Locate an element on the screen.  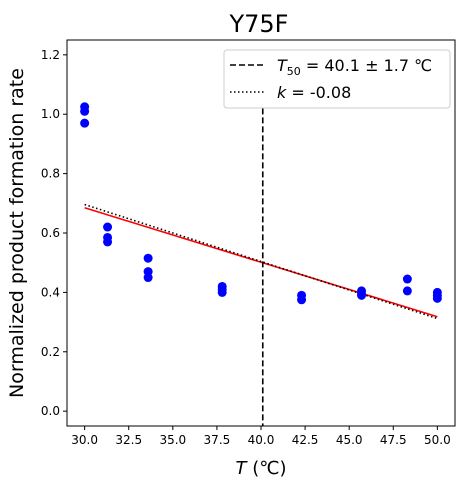
legend: T50 = 40.1 ± 1.7 ℃ k = -0.08 is located at coordinates (337, 79).